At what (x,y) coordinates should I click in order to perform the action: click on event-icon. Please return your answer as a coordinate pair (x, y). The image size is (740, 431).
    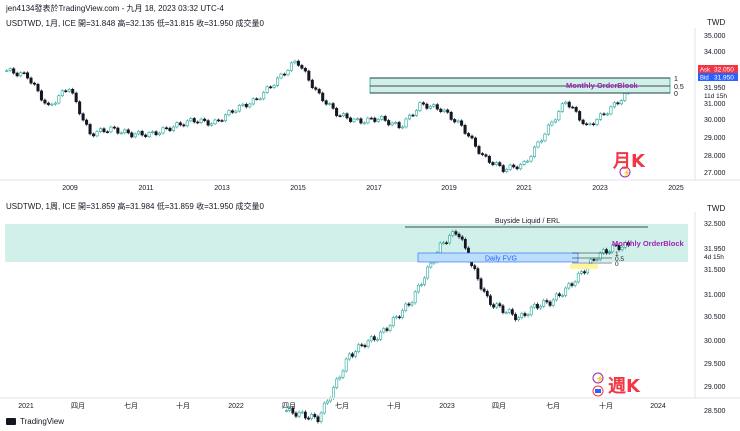
    Looking at the image, I should click on (625, 172).